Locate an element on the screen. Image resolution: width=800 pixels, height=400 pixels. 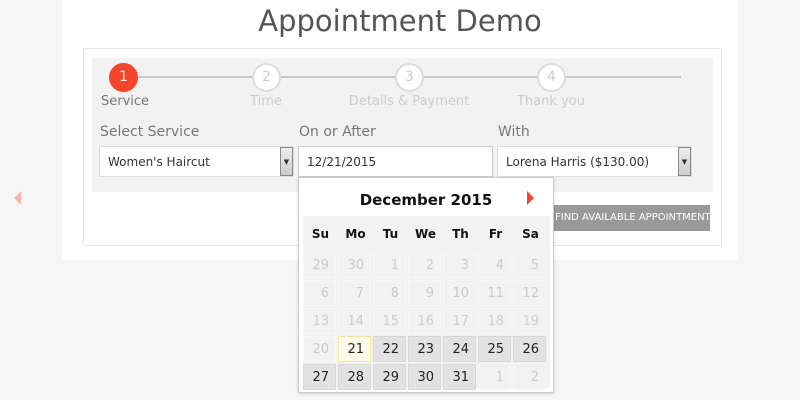
calendar-day: 14 is located at coordinates (354, 321).